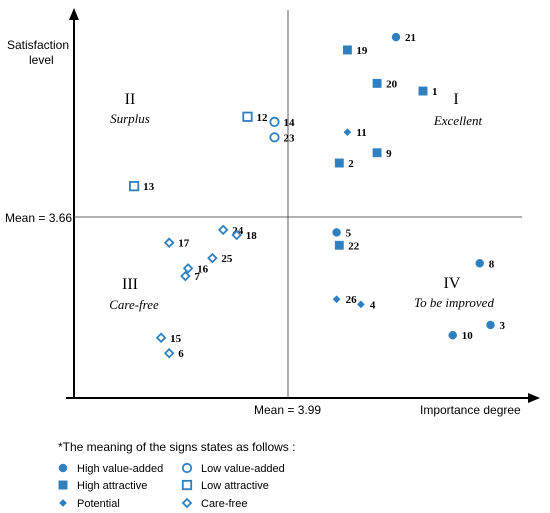  What do you see at coordinates (263, 118) in the screenshot?
I see `point-label-12: 12` at bounding box center [263, 118].